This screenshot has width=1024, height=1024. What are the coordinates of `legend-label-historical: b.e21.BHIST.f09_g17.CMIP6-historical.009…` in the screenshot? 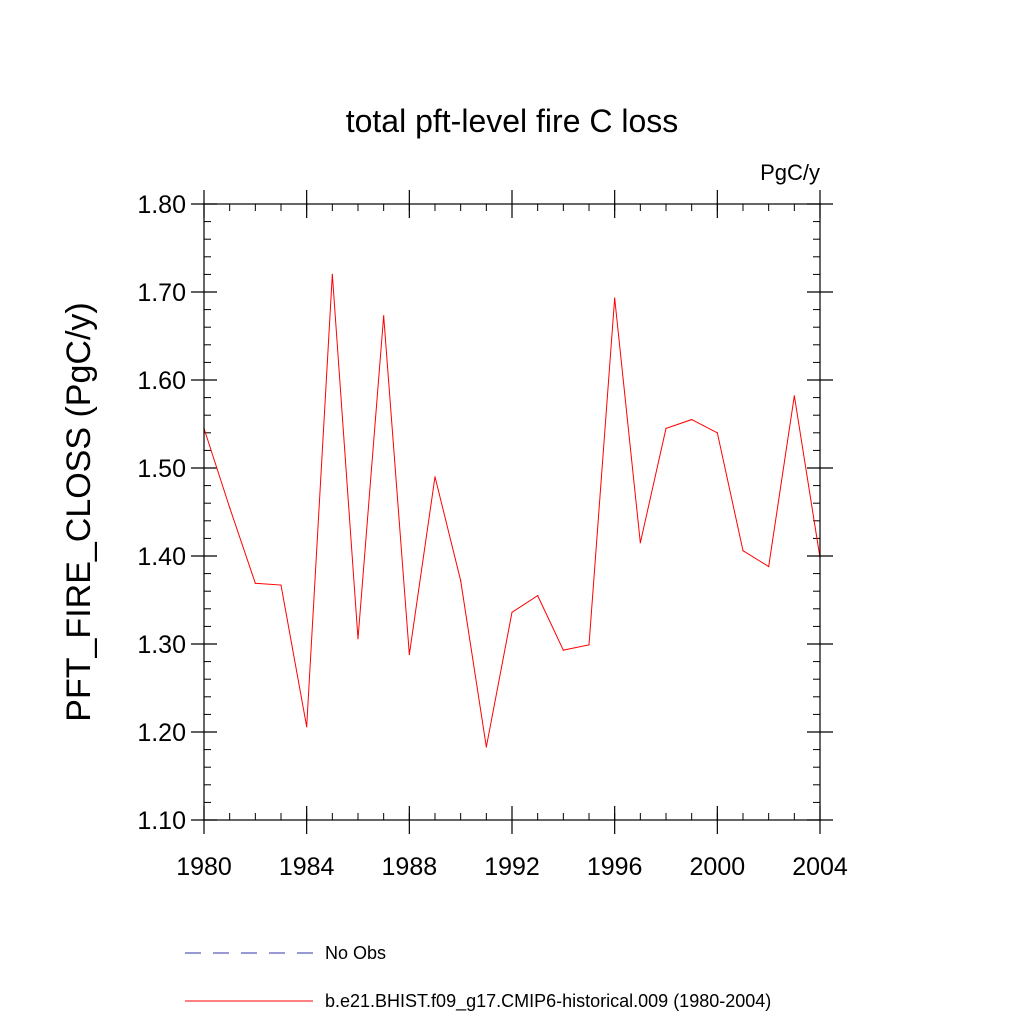 It's located at (548, 1001).